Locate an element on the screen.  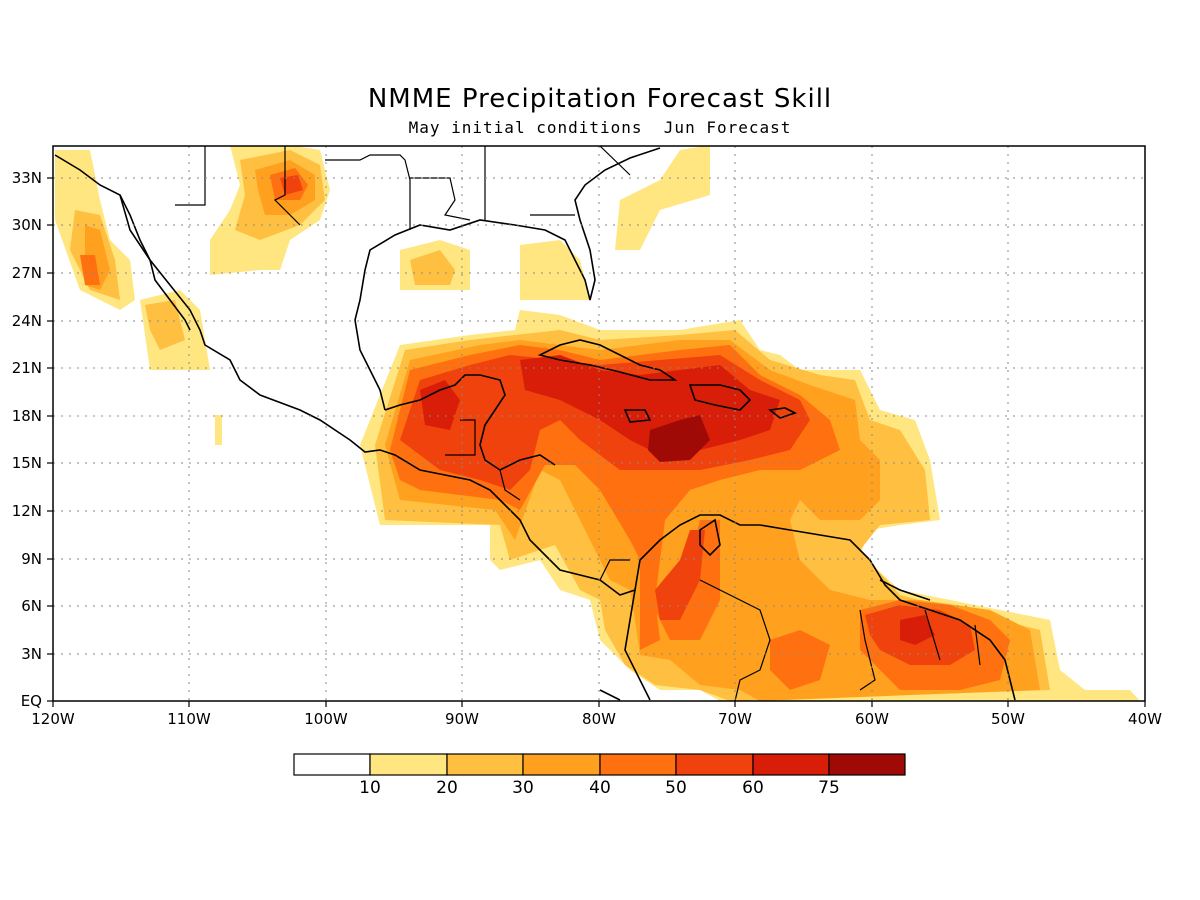
lat-tick-label: EQ is located at coordinates (31, 701).